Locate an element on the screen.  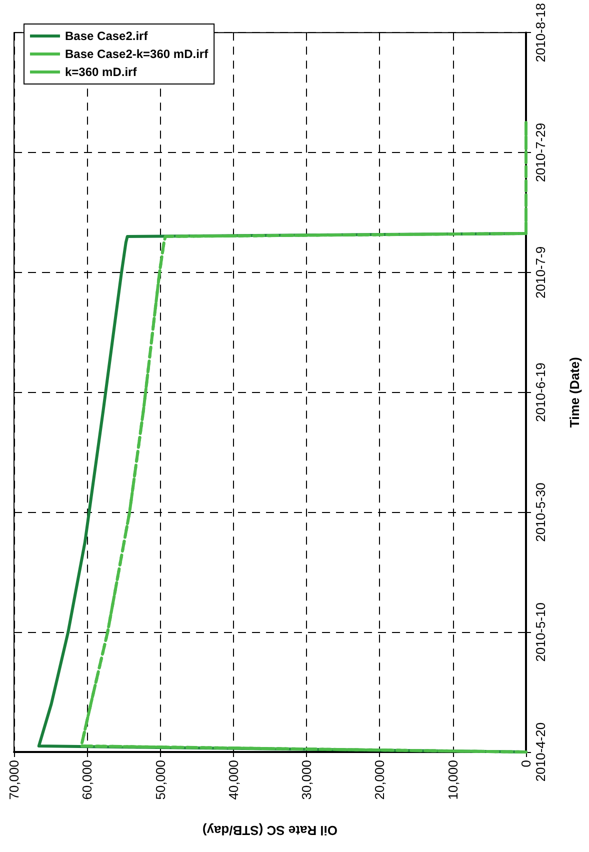
y-tick-label: 2010-6-19 is located at coordinates (540, 392).